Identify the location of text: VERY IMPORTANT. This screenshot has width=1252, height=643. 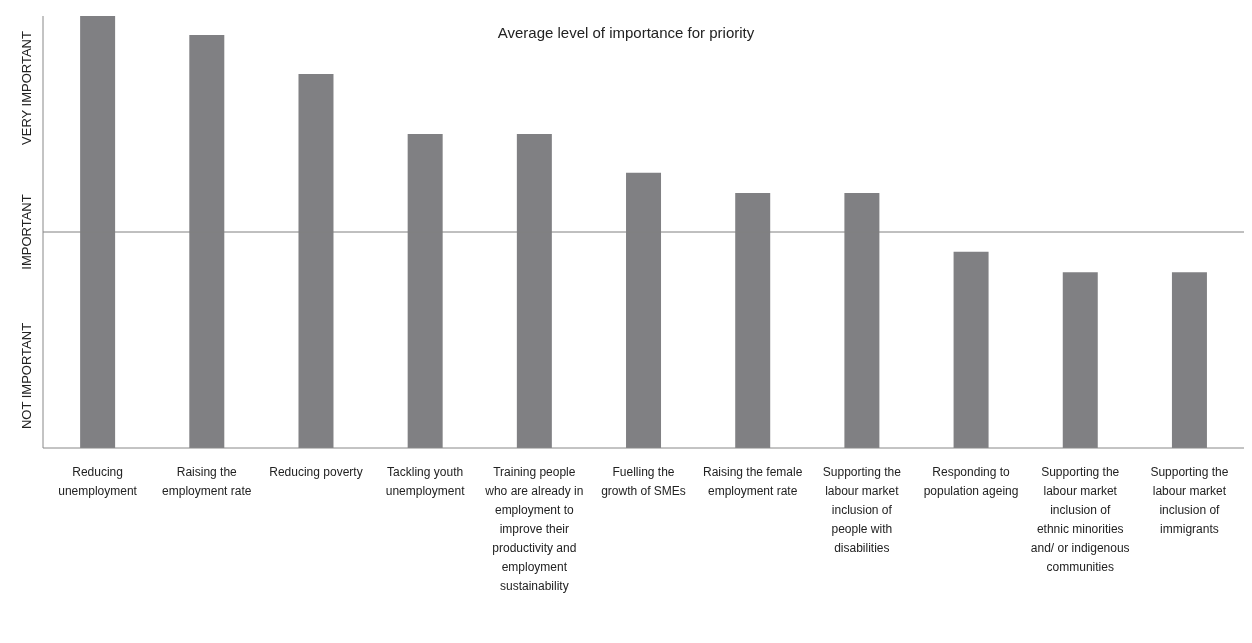
(26, 88).